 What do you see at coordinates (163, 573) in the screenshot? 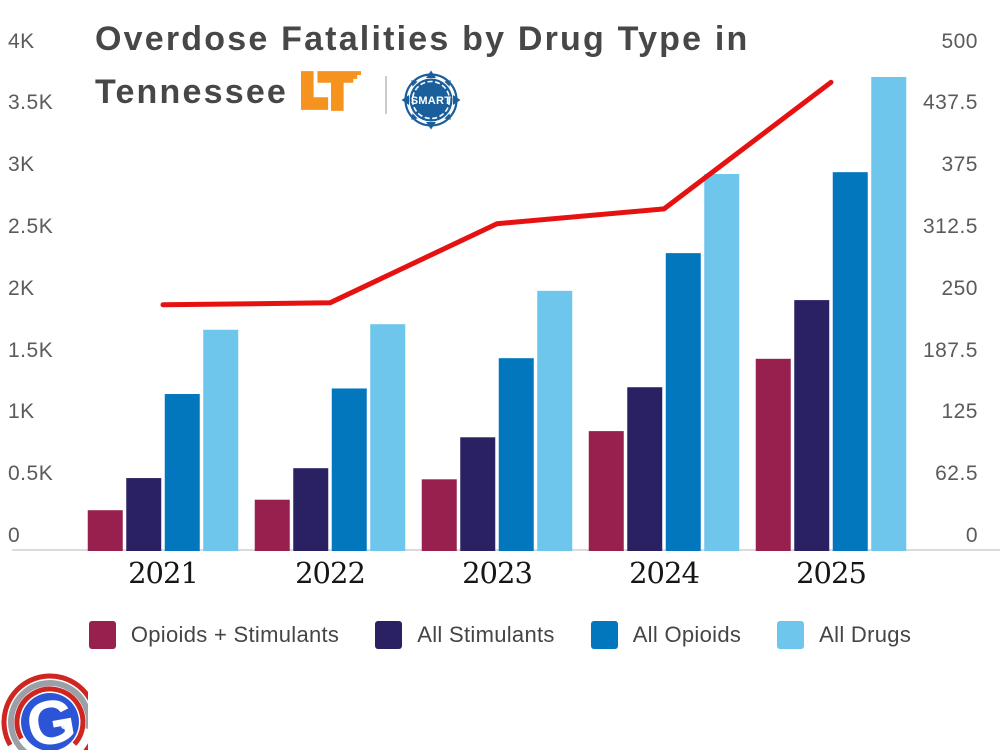
I see `x-tick: 2021` at bounding box center [163, 573].